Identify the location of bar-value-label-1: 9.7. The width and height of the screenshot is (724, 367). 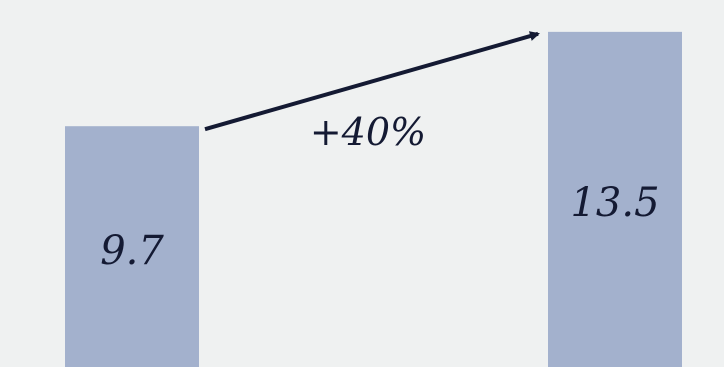
(132, 251).